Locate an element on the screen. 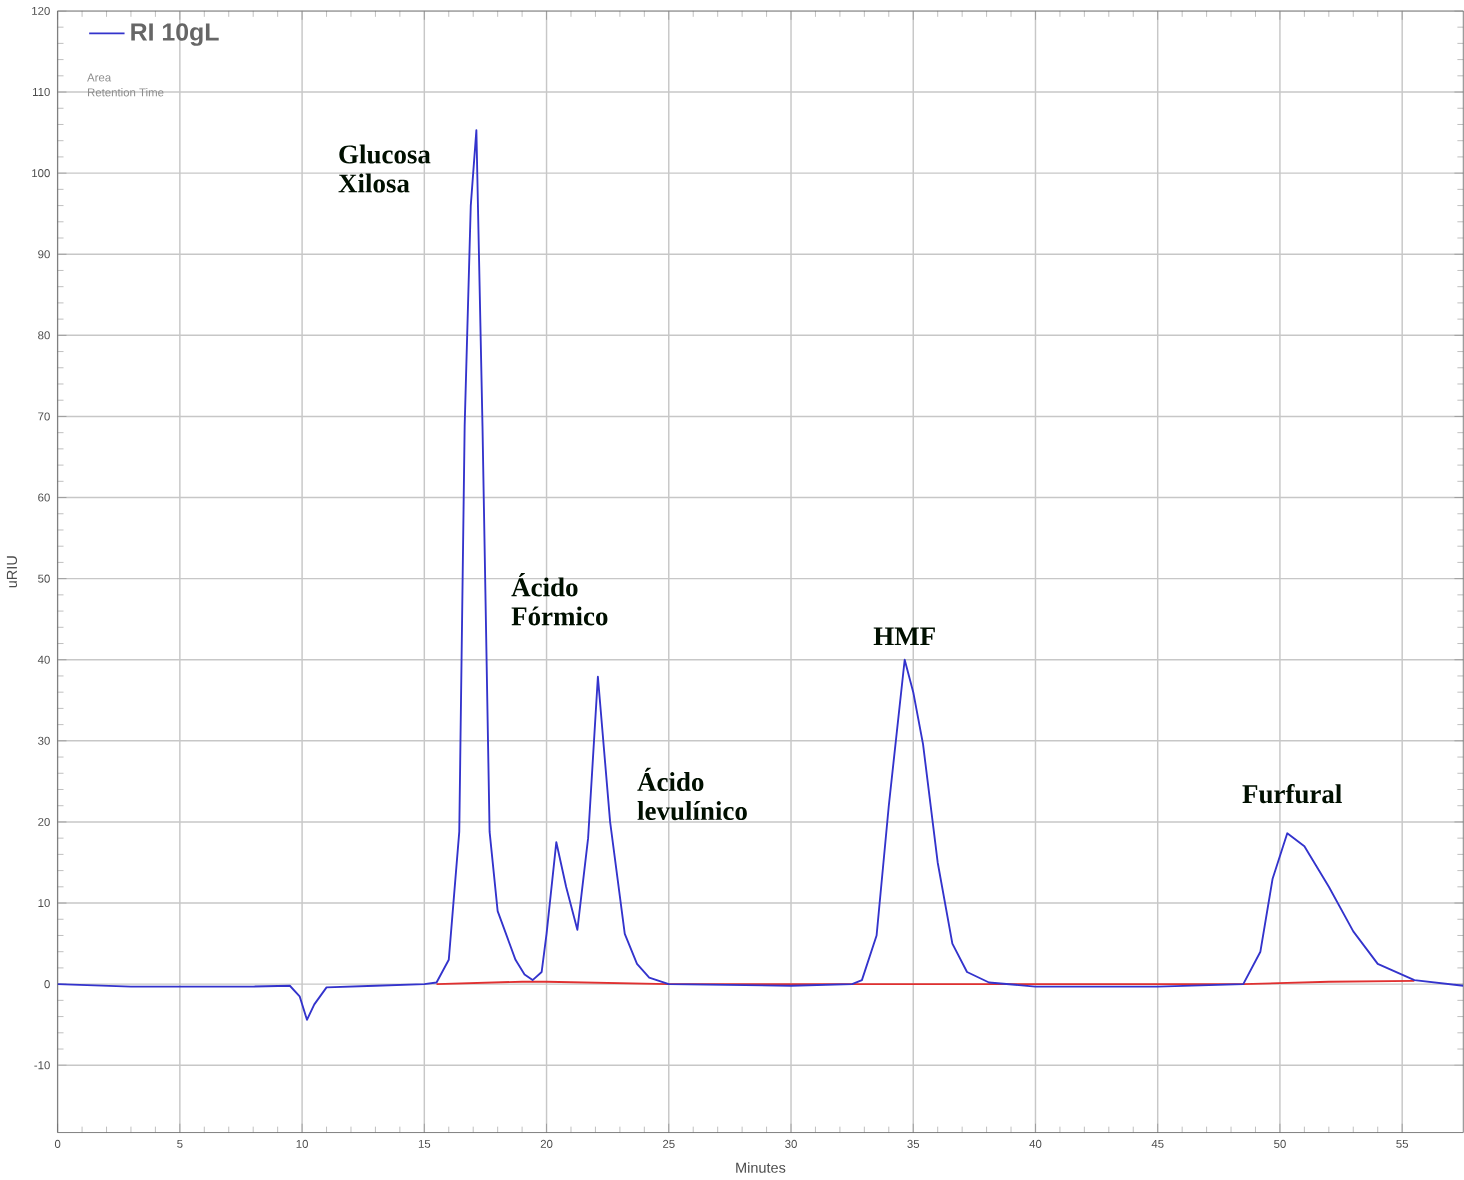  annotation: Ácido levulínico is located at coordinates (692, 794).